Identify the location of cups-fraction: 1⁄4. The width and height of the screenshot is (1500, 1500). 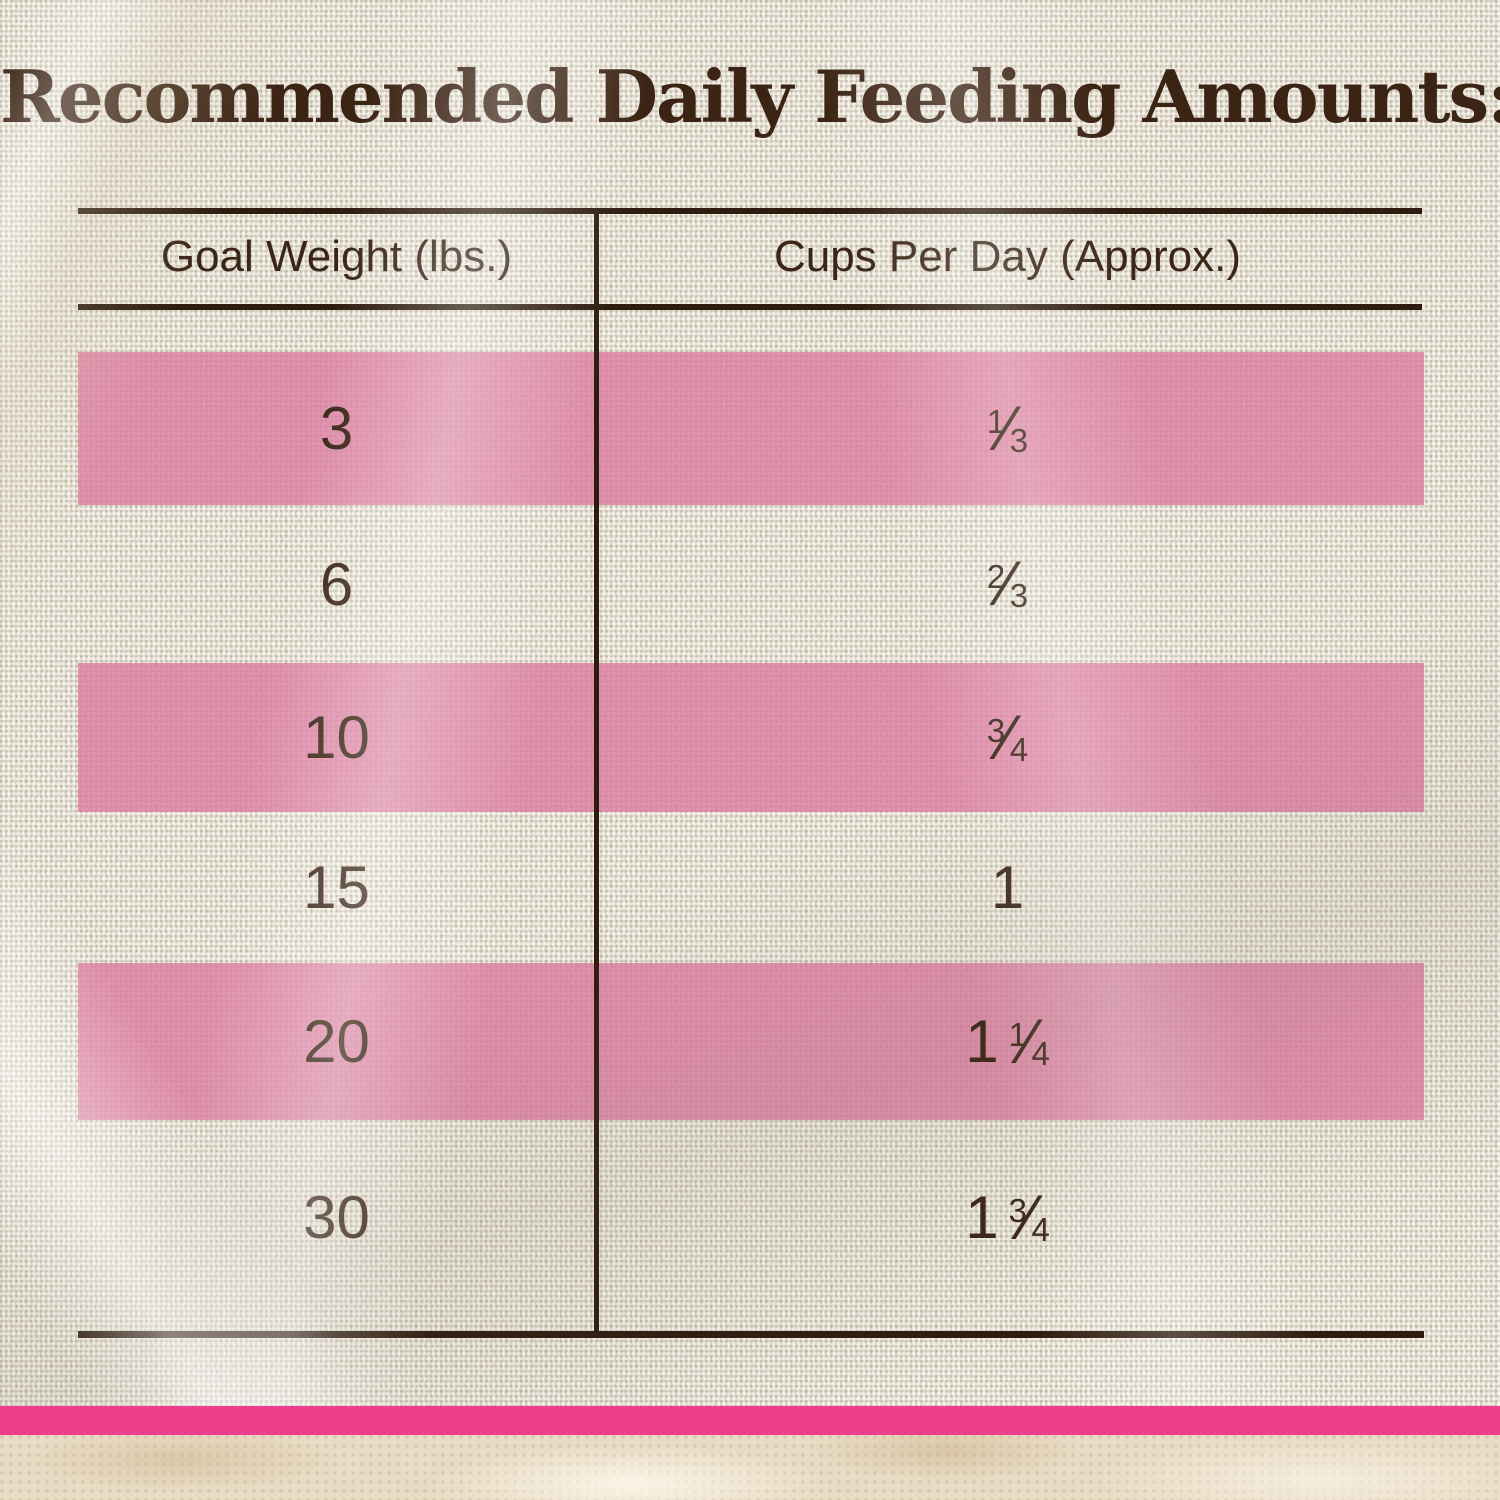
(1029, 1041).